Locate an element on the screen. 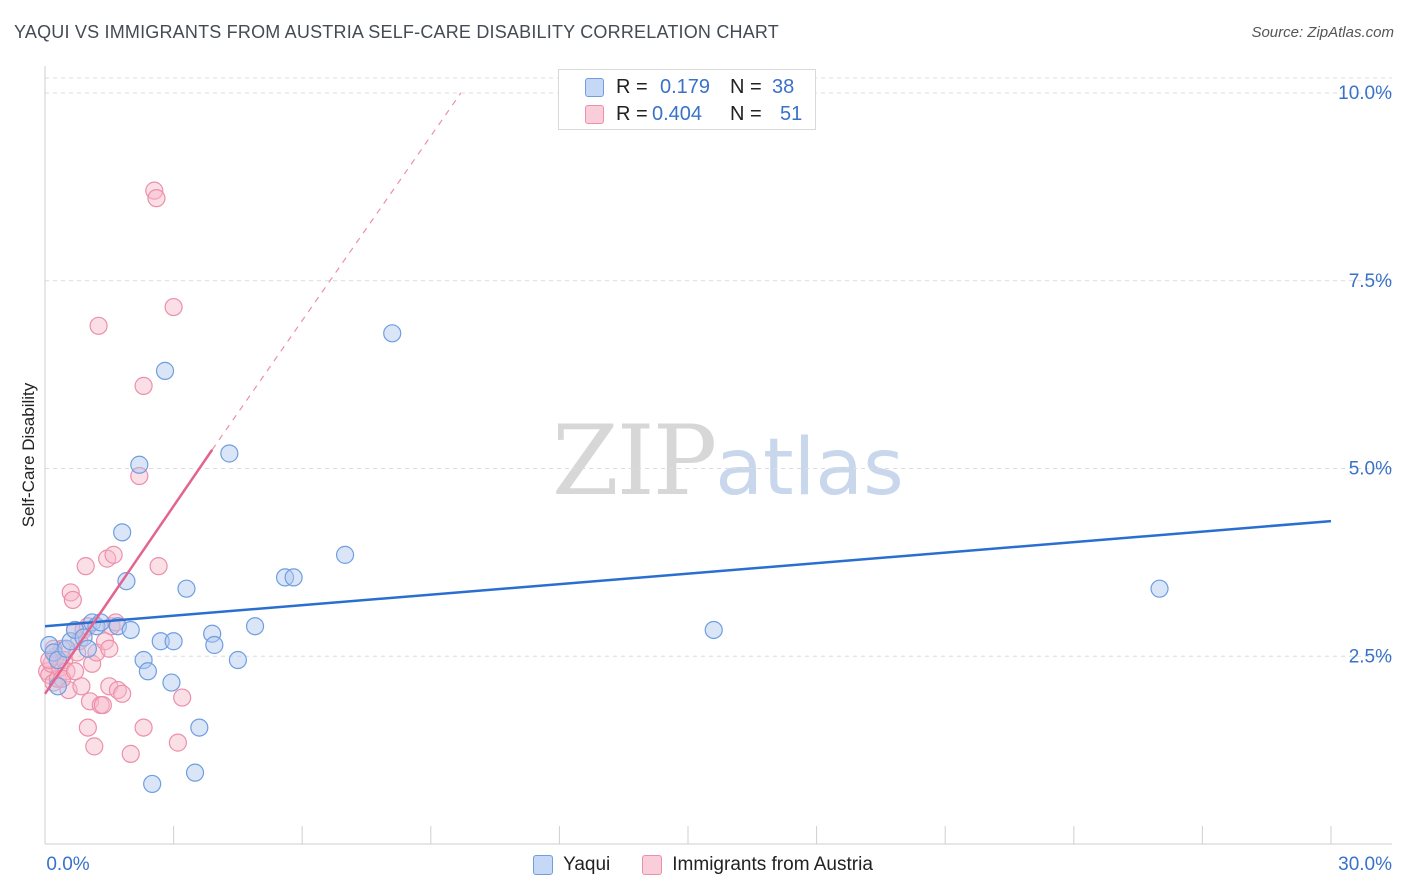  x-tick-label-max: 30.0% is located at coordinates (1365, 864).